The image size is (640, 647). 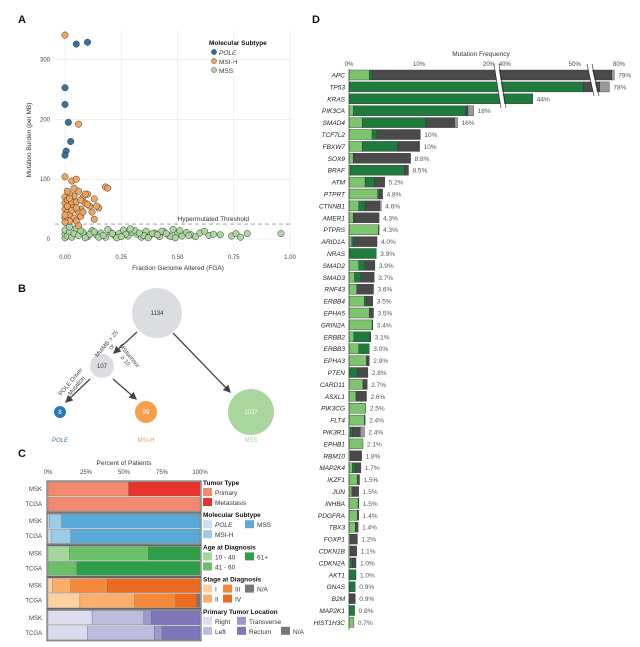 What do you see at coordinates (158, 632) in the screenshot?
I see `bar-segment-transverse` at bounding box center [158, 632].